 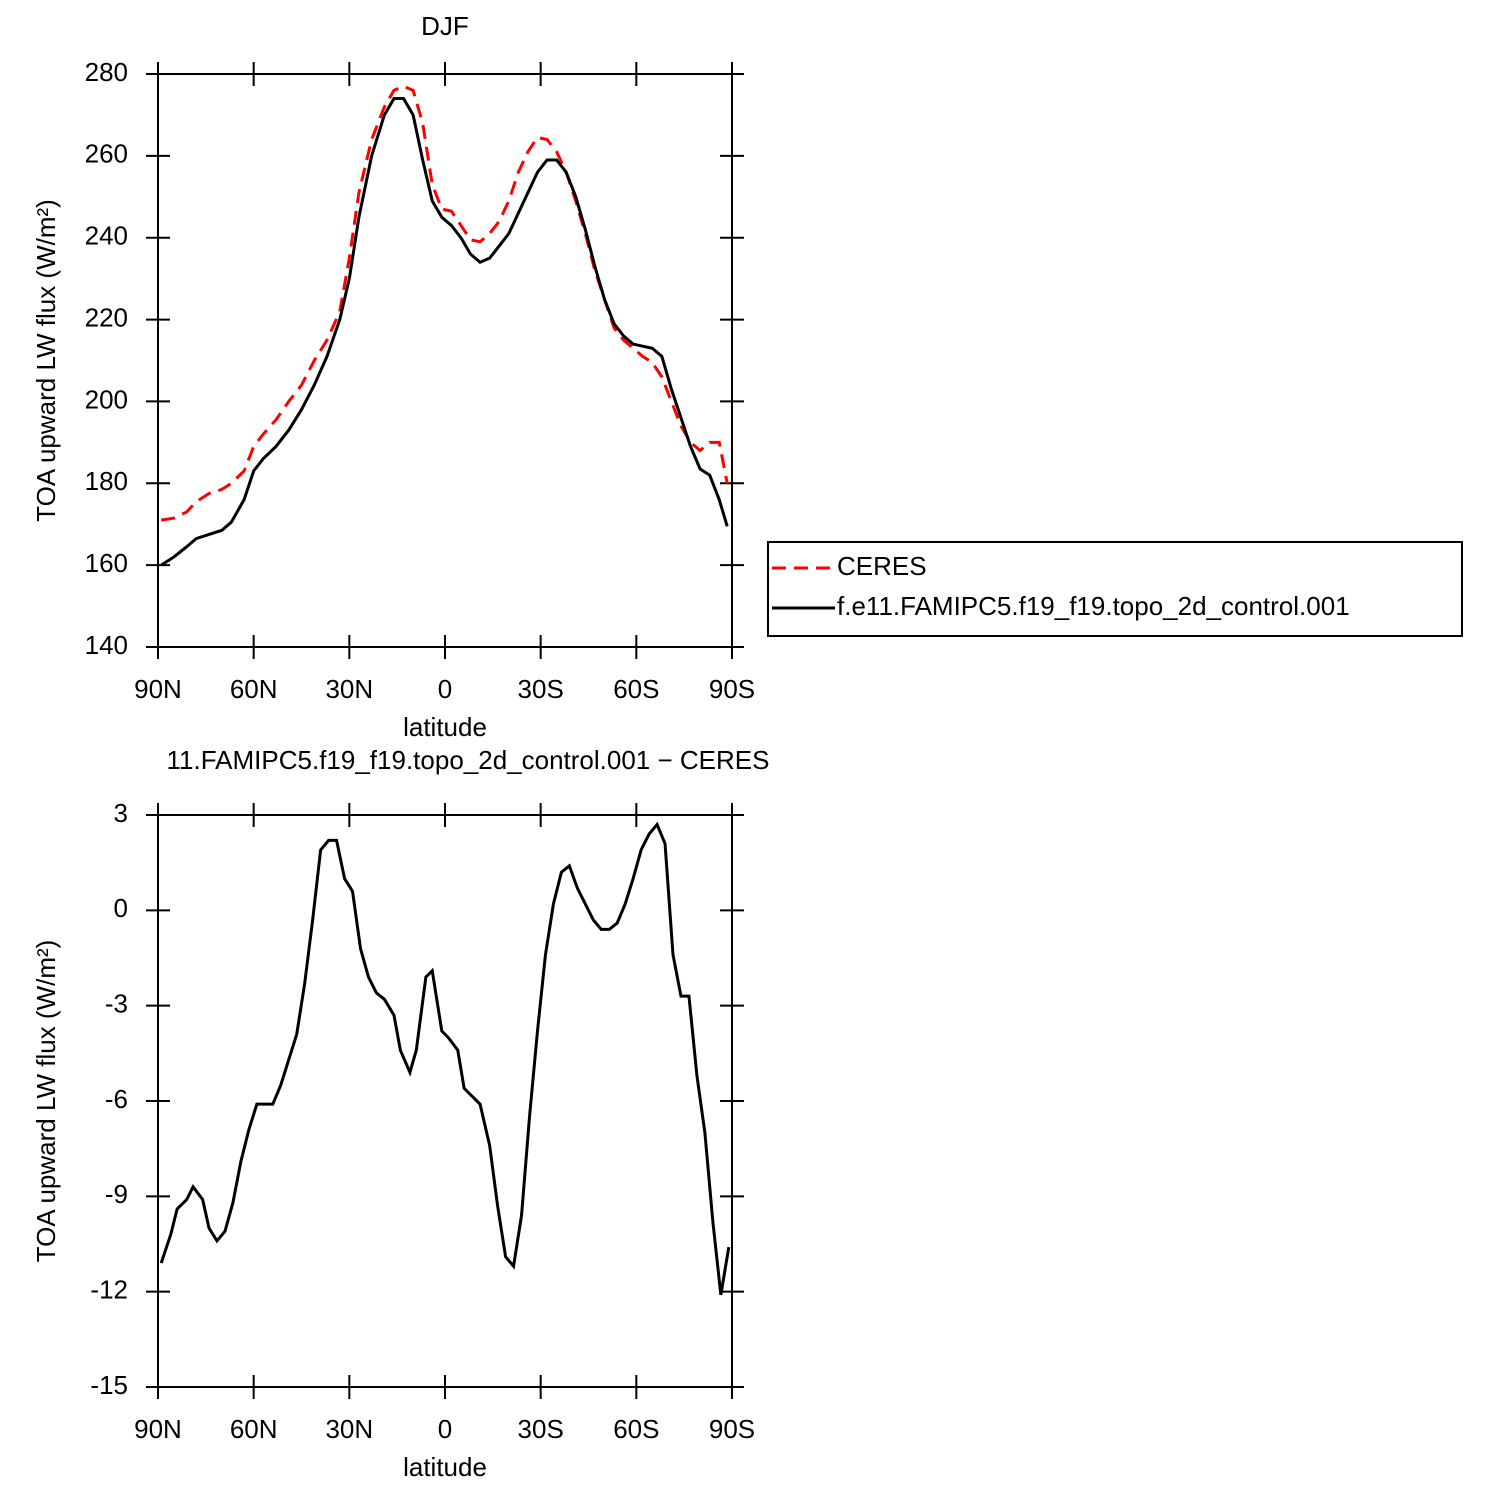 I want to click on y-tick-label: 240, so click(x=106, y=236).